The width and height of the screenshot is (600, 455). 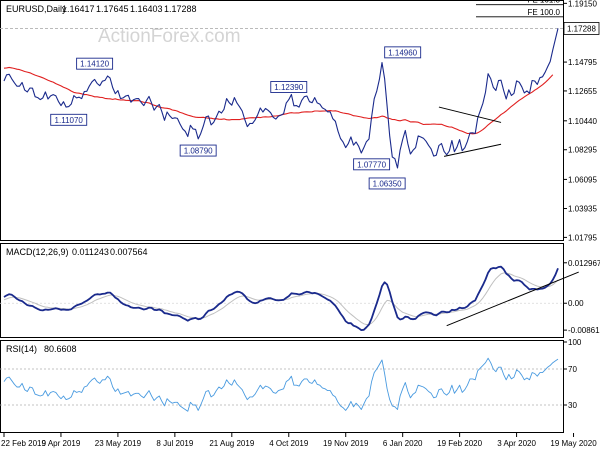 What do you see at coordinates (78, 9) in the screenshot?
I see `ohlc-open: 1.16417` at bounding box center [78, 9].